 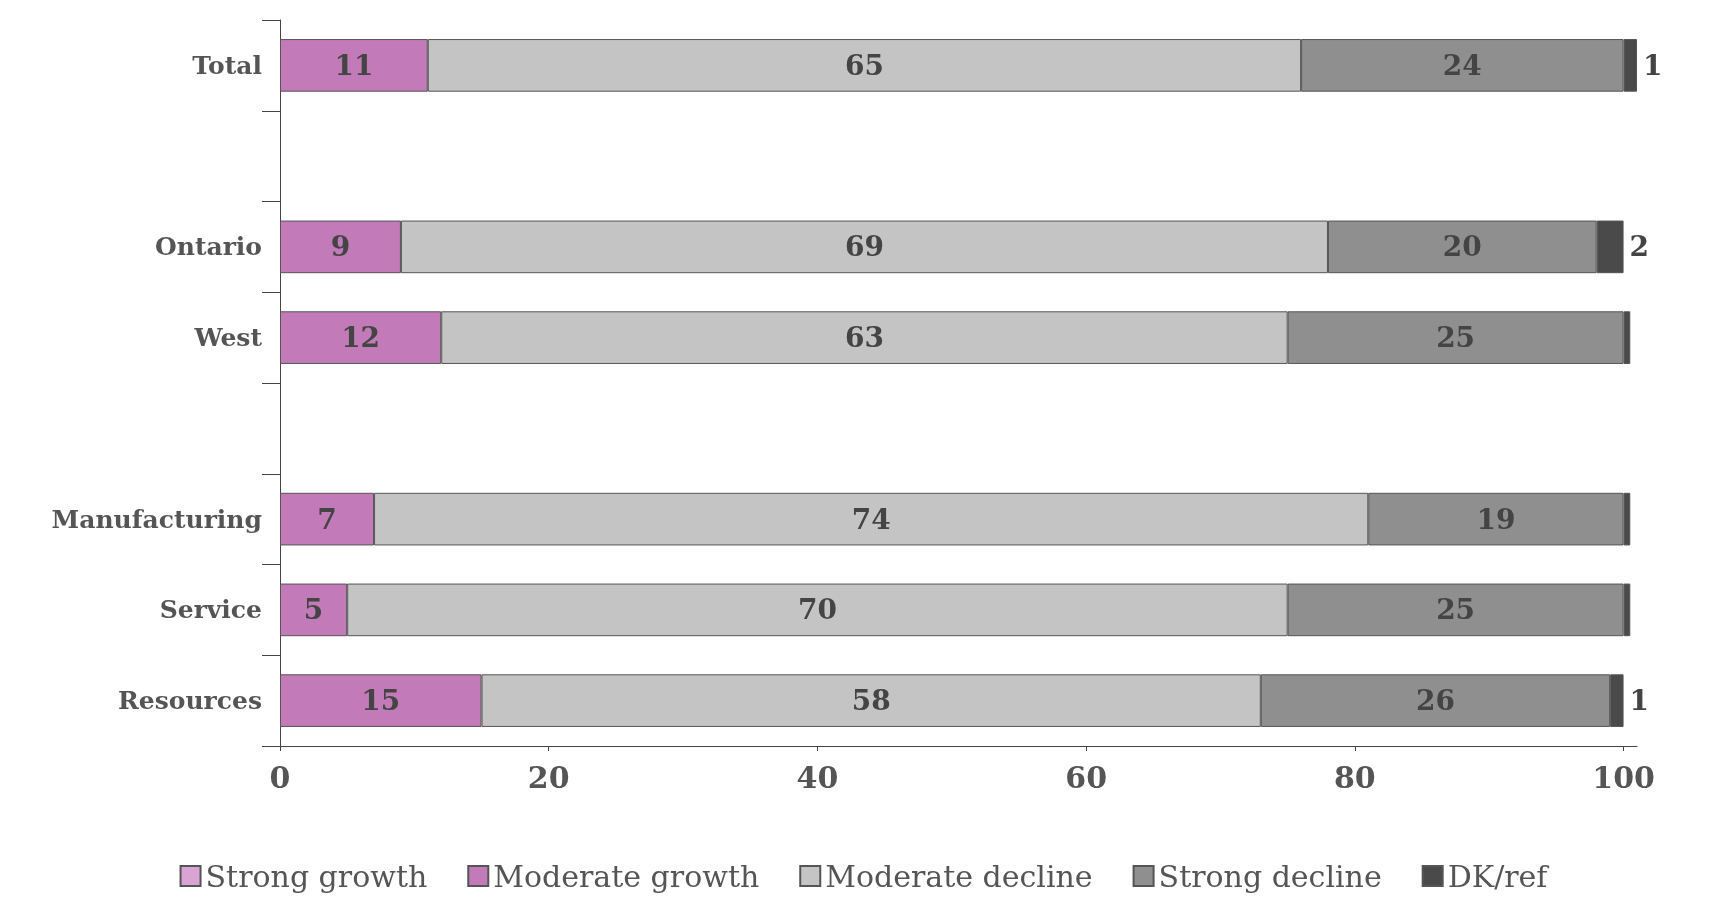 What do you see at coordinates (361, 338) in the screenshot?
I see `data-label: 12` at bounding box center [361, 338].